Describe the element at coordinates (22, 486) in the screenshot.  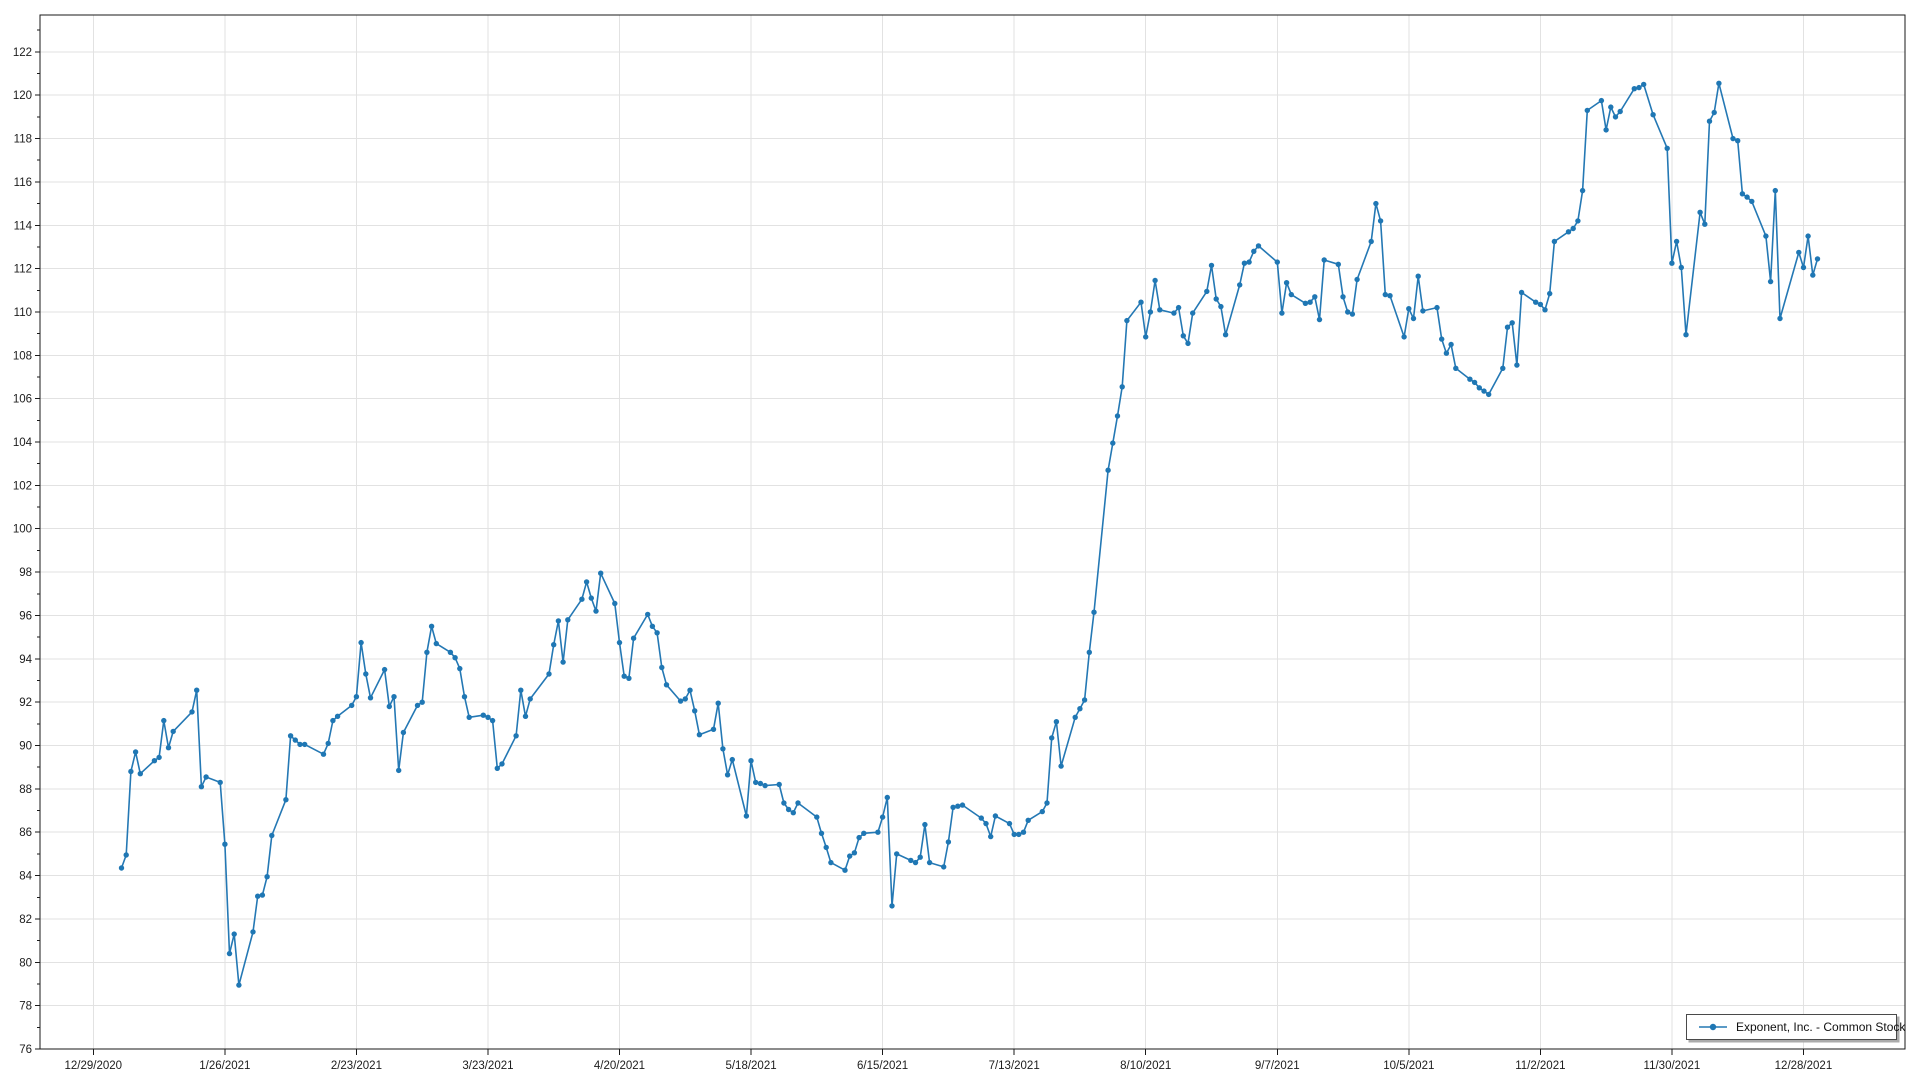
I see `y-tick-label: 102` at that location.